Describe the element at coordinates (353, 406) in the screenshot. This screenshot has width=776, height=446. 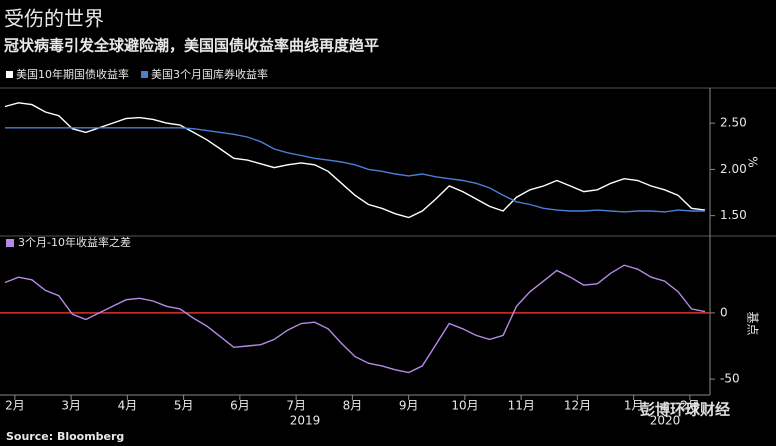
I see `x-tick-label: 8月` at that location.